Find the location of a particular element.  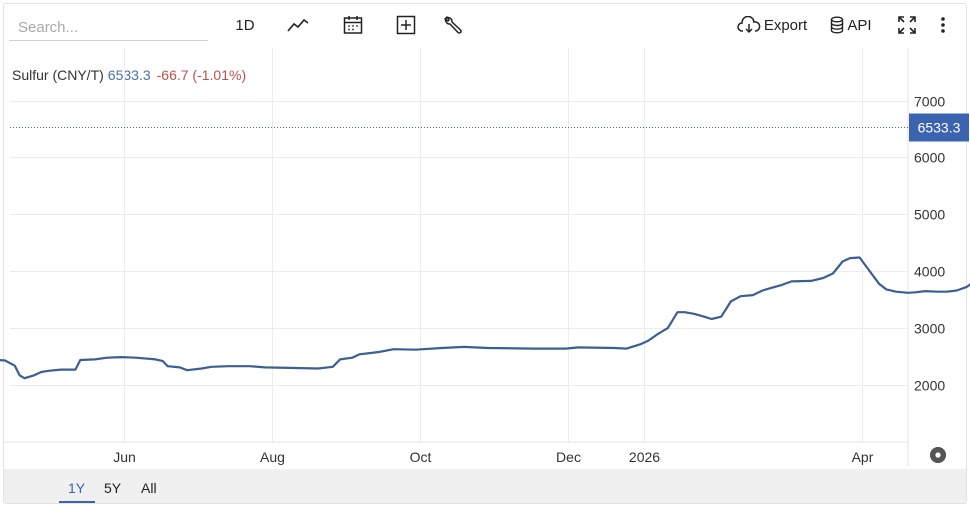

line-chart-icon is located at coordinates (298, 25).